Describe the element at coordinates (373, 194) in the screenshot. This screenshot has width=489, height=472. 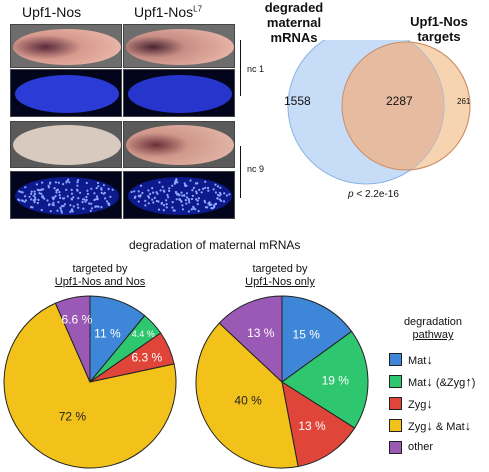
I see `venn-pvalue: p < 2.2e-16` at that location.